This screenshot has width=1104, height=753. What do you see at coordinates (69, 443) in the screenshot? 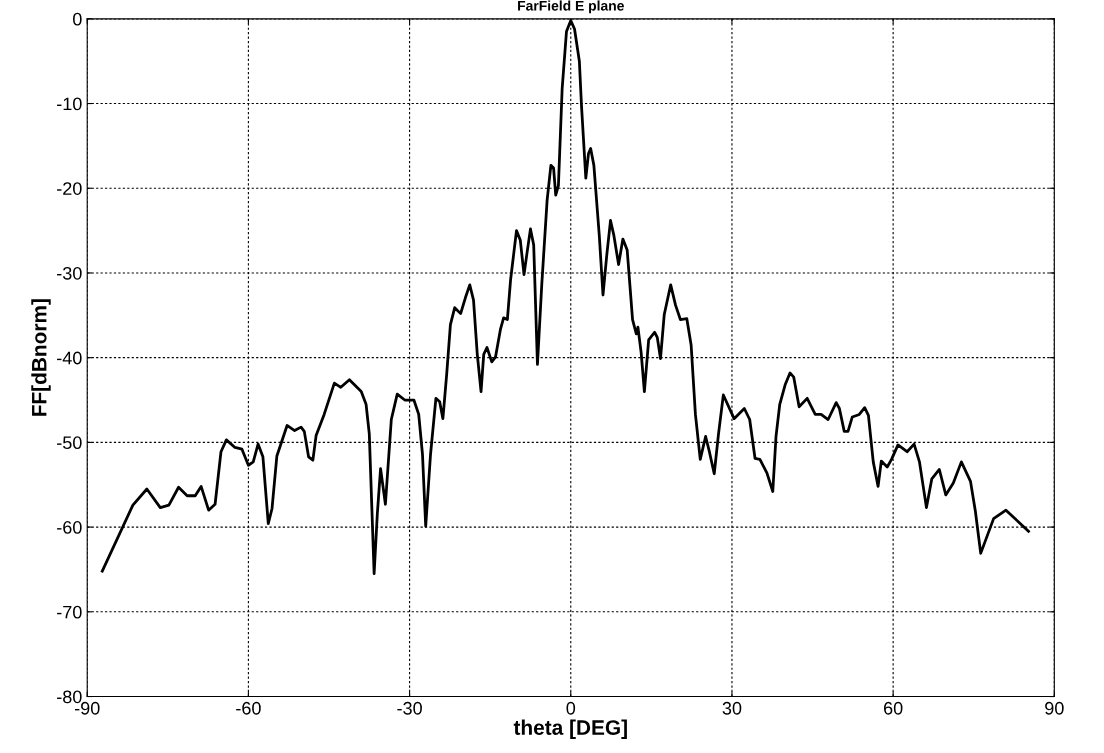
I see `y-tick-label: -50` at bounding box center [69, 443].